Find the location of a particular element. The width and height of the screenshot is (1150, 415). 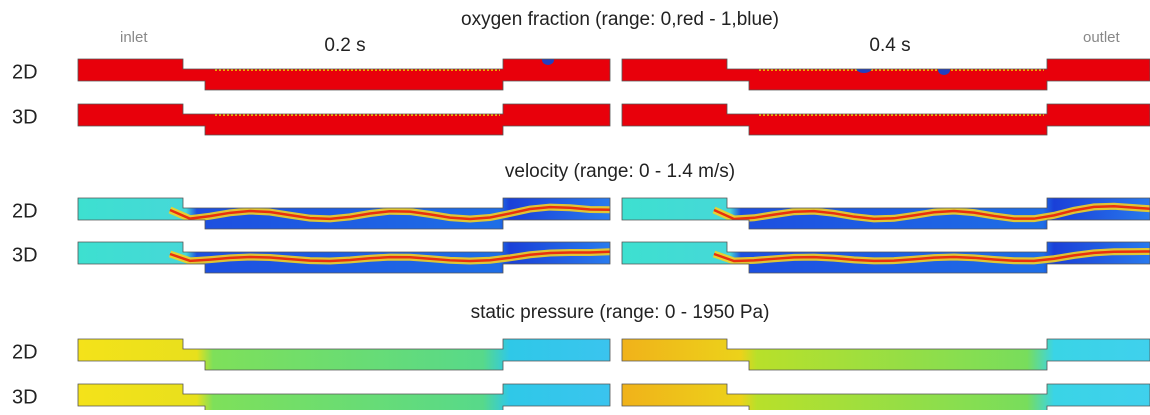

panel-title: velocity (range: 0 - 1.4 m/s) is located at coordinates (620, 171).